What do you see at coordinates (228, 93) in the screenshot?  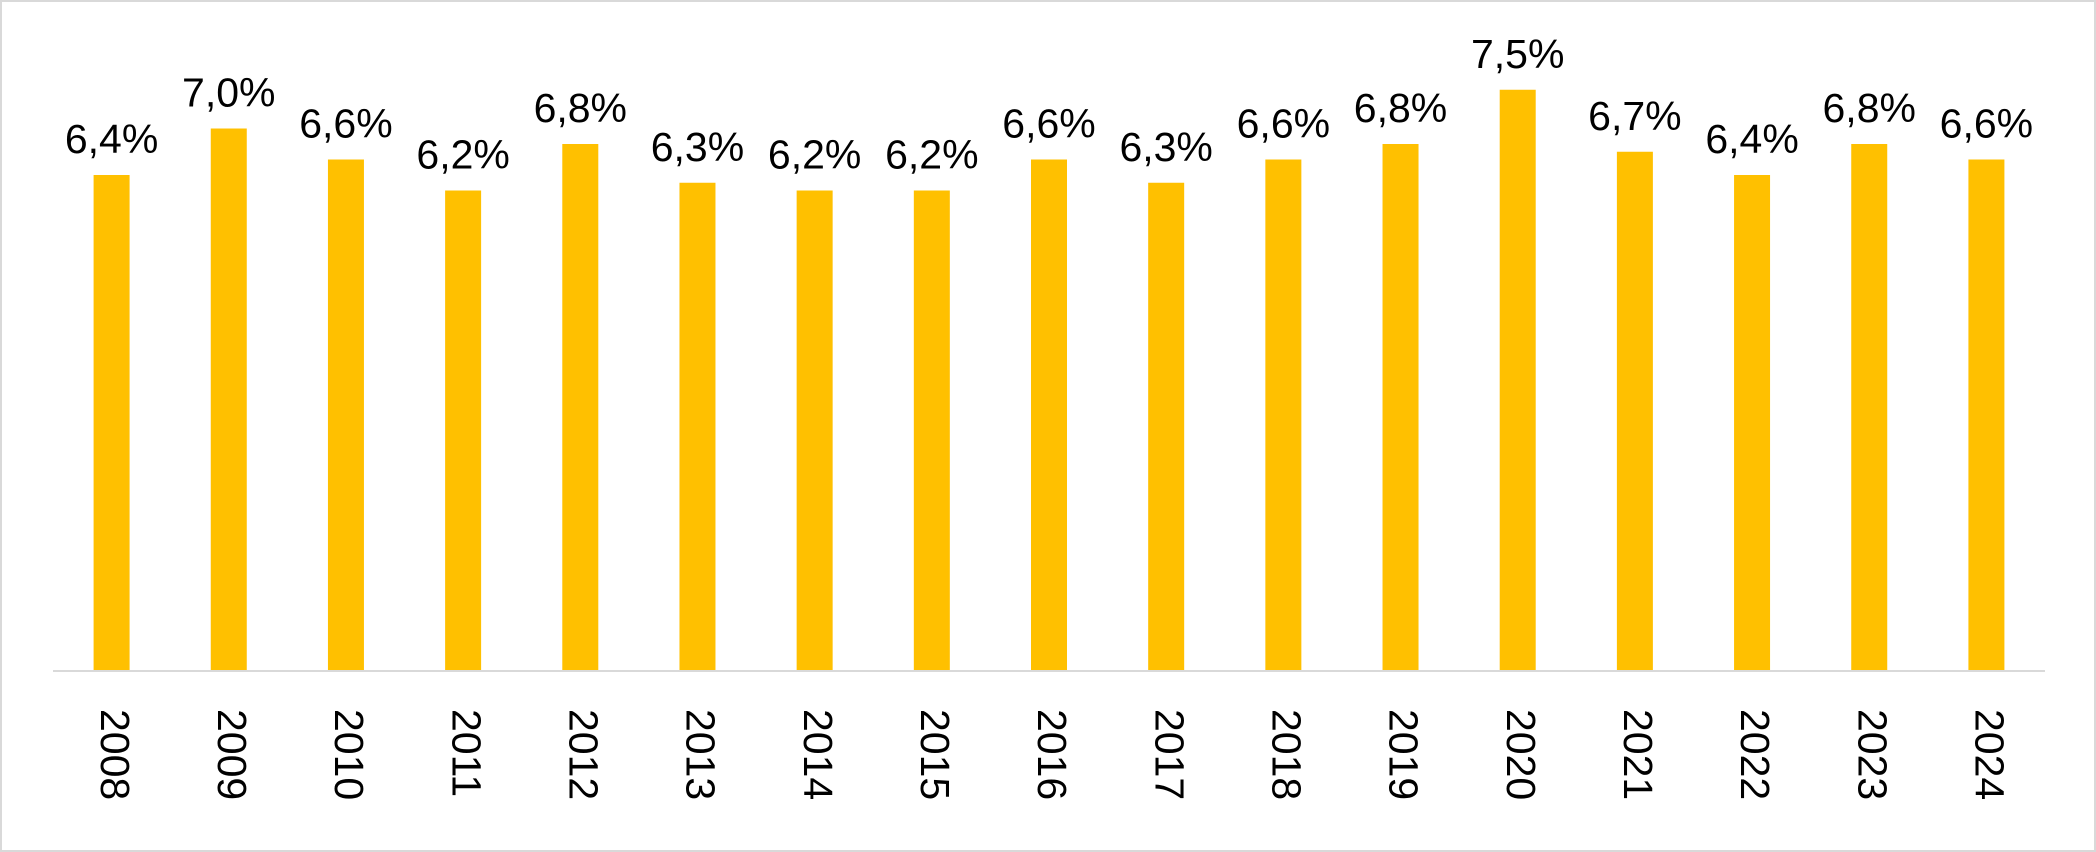 I see `data-label: 7,0%` at bounding box center [228, 93].